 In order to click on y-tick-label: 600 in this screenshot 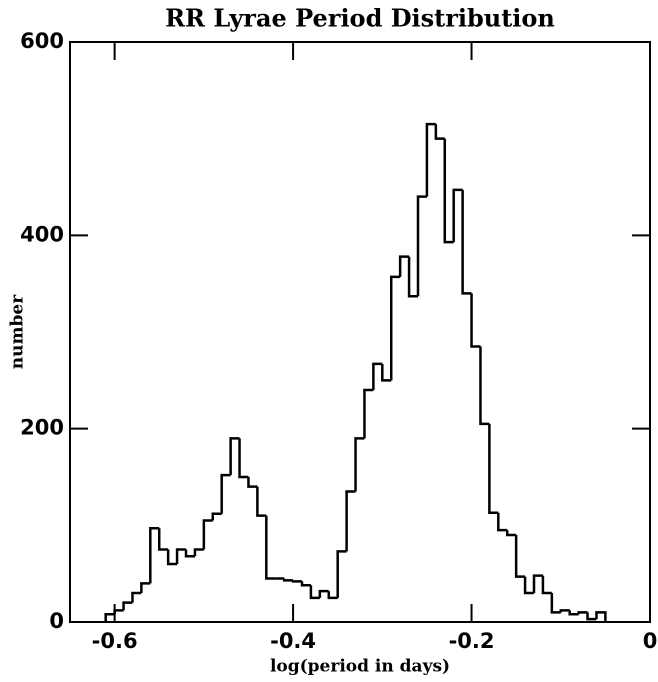, I will do `click(42, 41)`.